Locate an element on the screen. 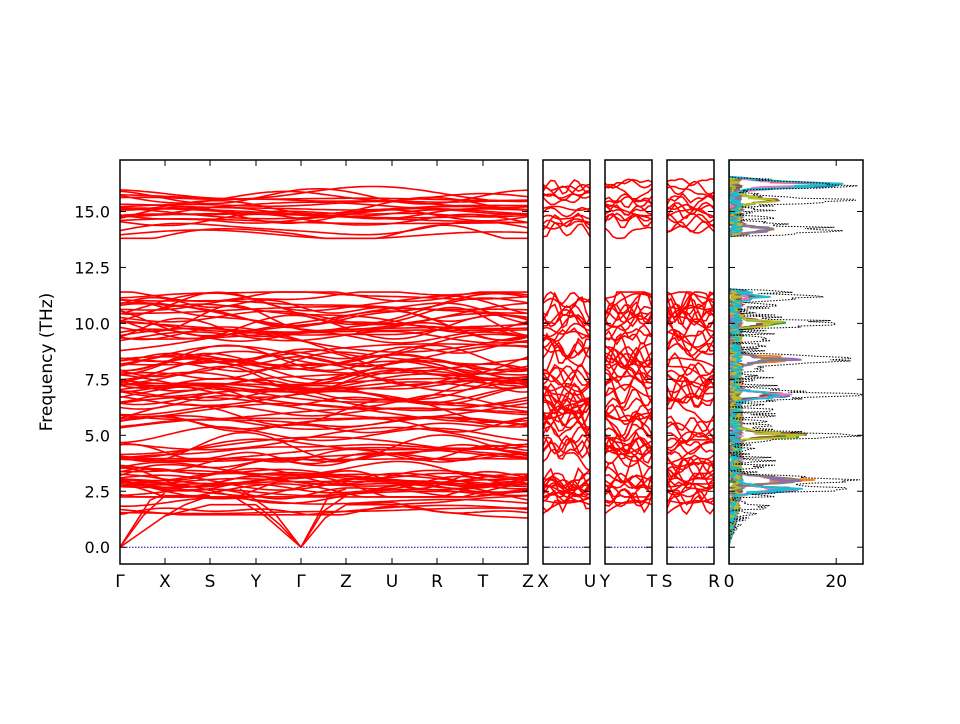  y-axis-label: Frequency (THz) is located at coordinates (47, 362).